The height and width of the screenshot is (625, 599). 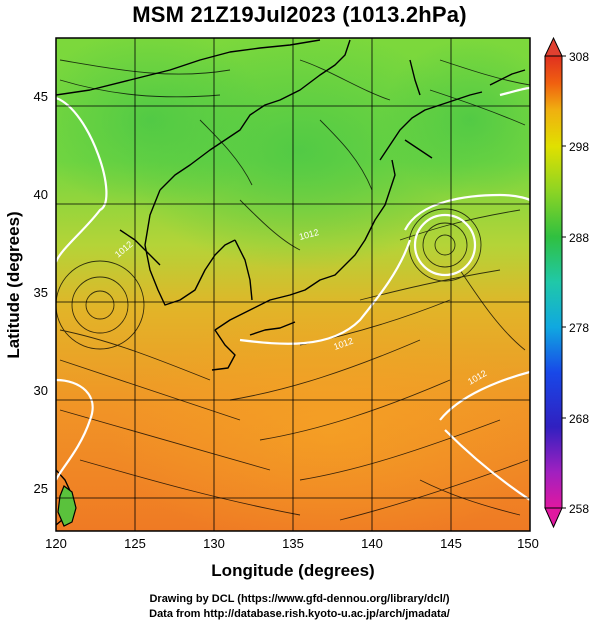 I want to click on colorbar-tick-label: 308, so click(x=579, y=57).